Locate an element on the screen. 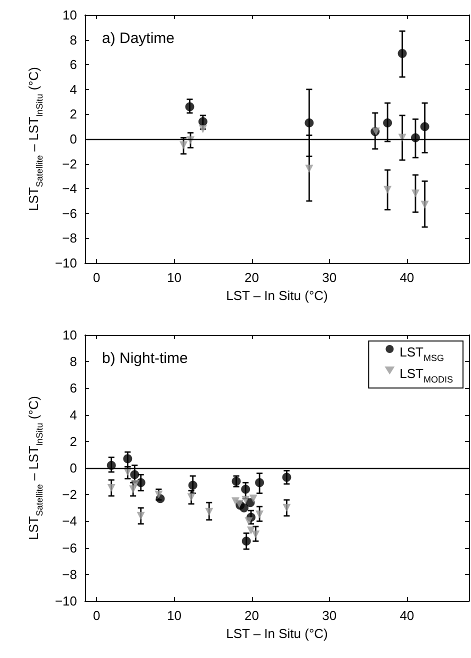  text: b) Night-time is located at coordinates (145, 358).